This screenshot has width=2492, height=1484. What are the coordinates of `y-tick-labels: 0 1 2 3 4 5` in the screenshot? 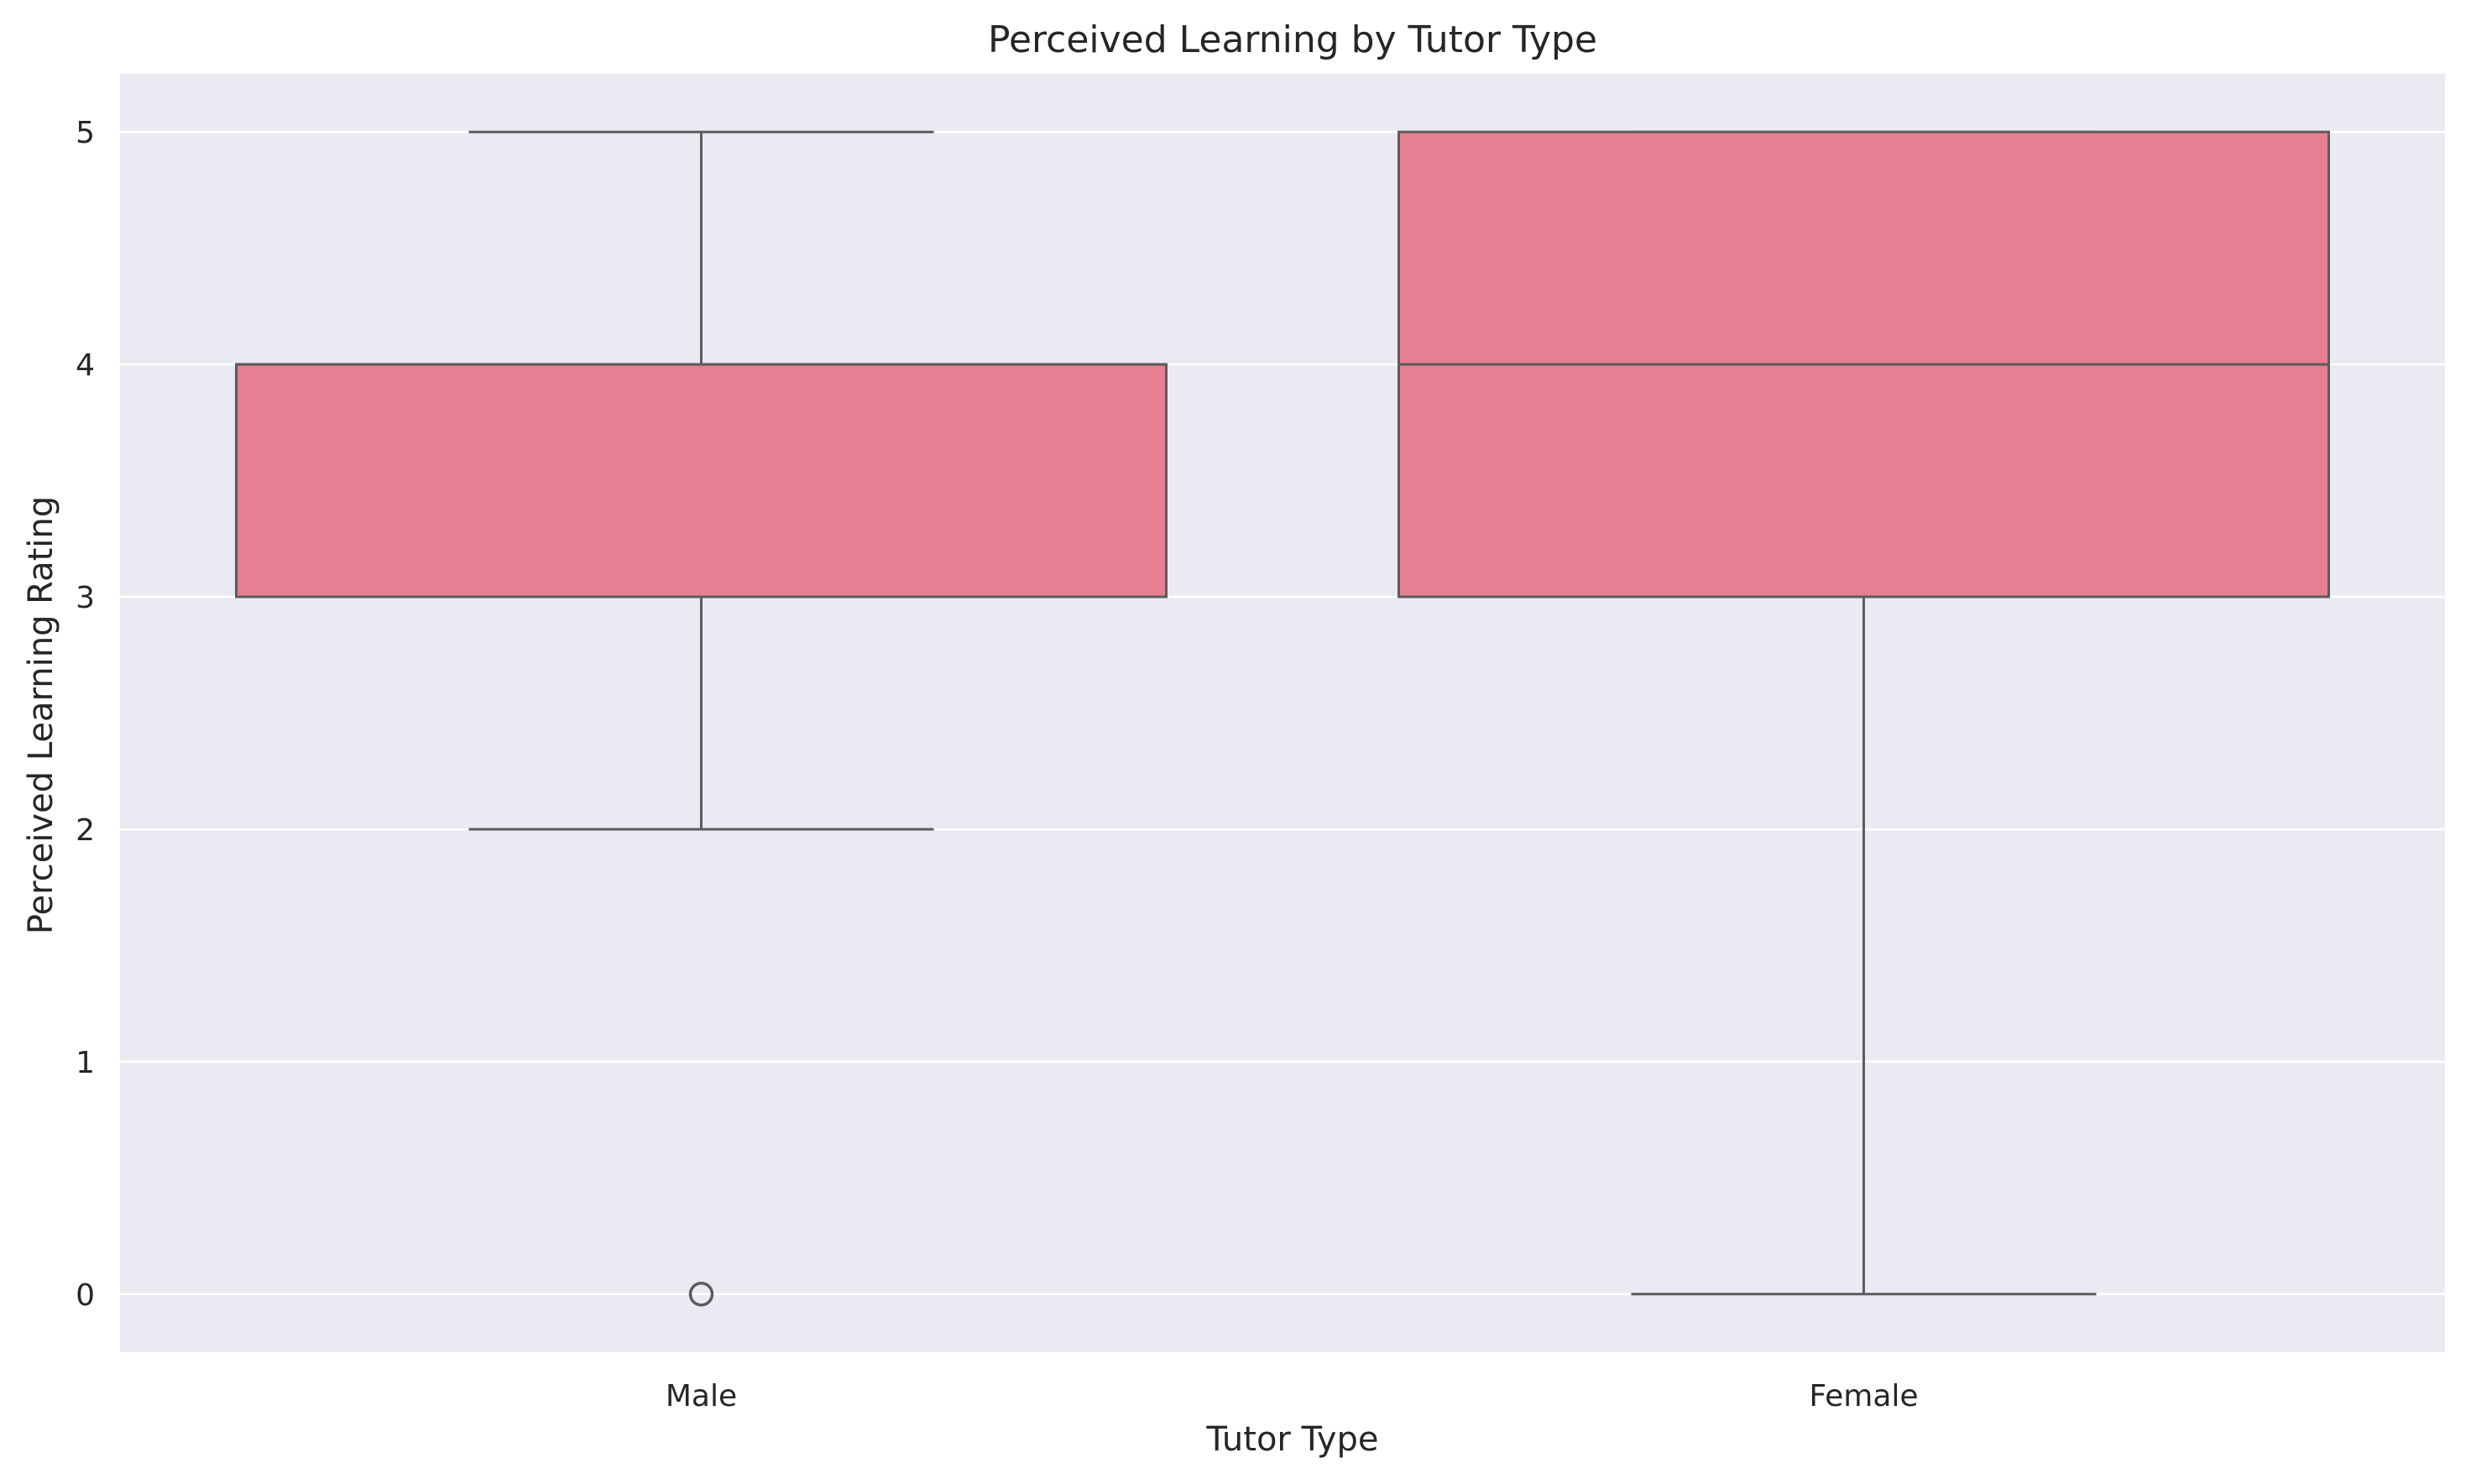 It's located at (85, 714).